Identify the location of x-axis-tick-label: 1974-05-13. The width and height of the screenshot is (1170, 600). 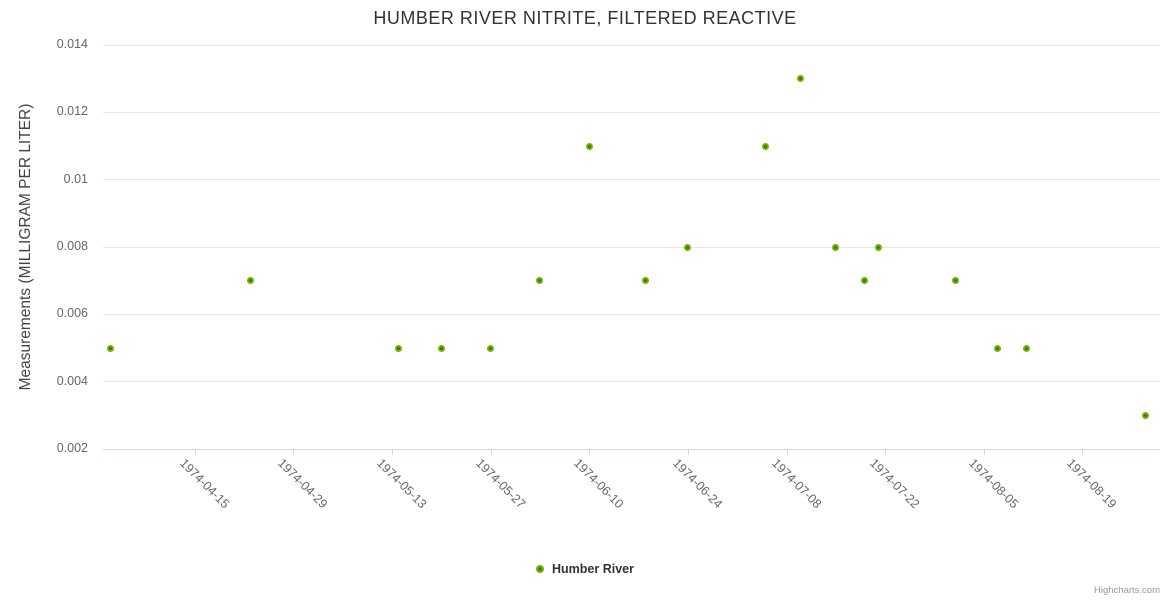
(402, 484).